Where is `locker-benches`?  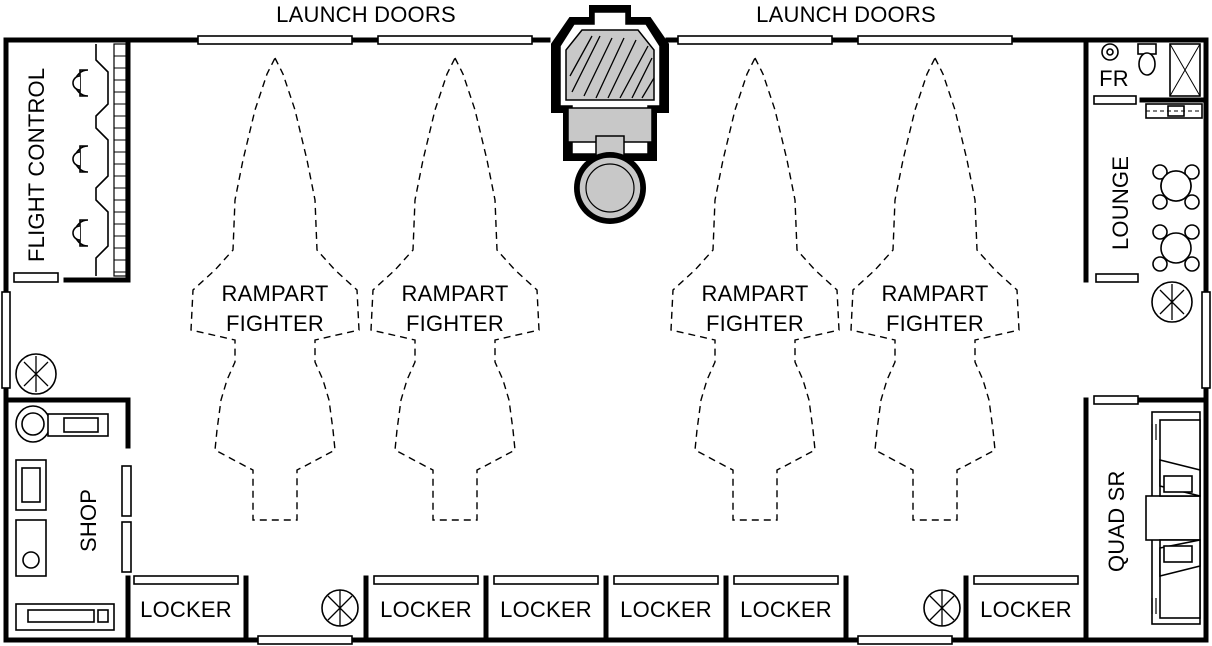
locker-benches is located at coordinates (606, 580).